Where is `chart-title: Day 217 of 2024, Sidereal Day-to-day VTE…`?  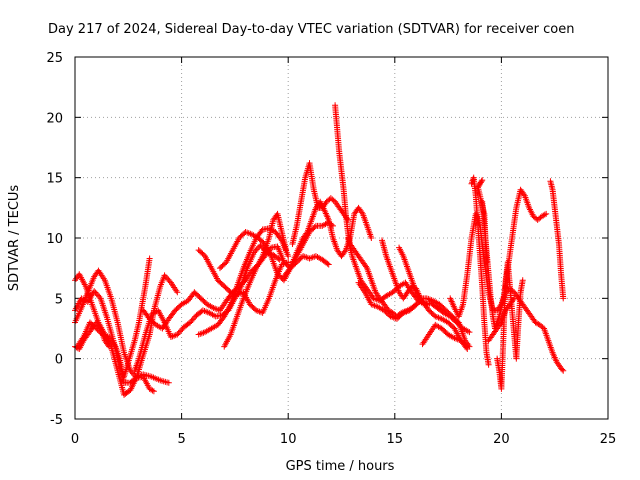
chart-title: Day 217 of 2024, Sidereal Day-to-day VTE… is located at coordinates (311, 29).